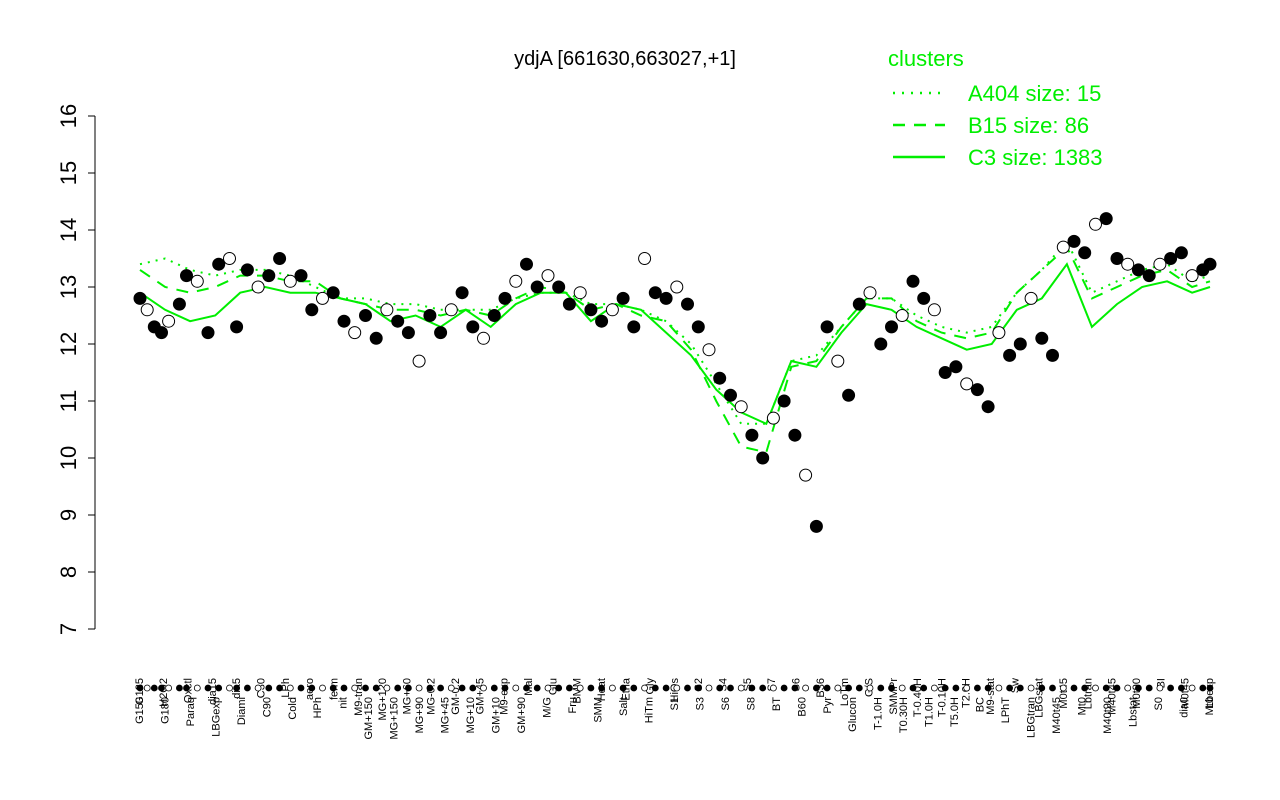 Image resolution: width=1280 pixels, height=800 pixels. Describe the element at coordinates (967, 693) in the screenshot. I see `x-tick-label: T2.0H` at that location.